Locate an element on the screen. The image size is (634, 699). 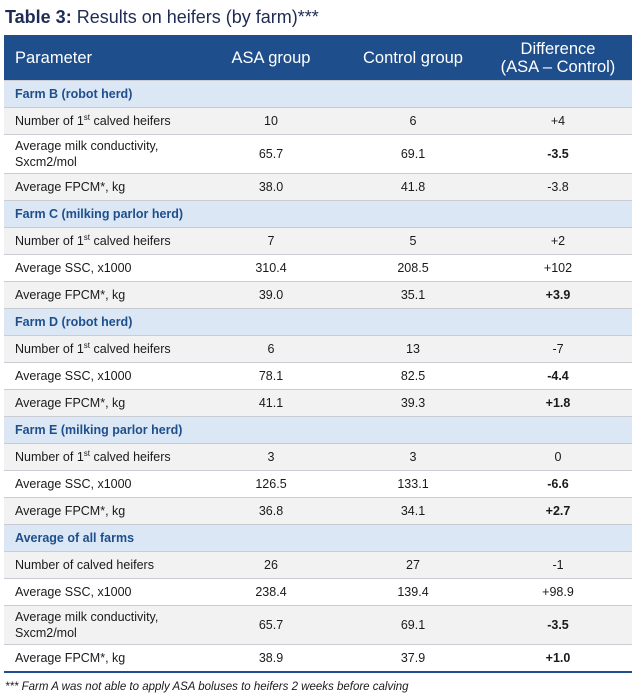
table-row: Number of 1st calved heifers 3 3 0 is located at coordinates (318, 457).